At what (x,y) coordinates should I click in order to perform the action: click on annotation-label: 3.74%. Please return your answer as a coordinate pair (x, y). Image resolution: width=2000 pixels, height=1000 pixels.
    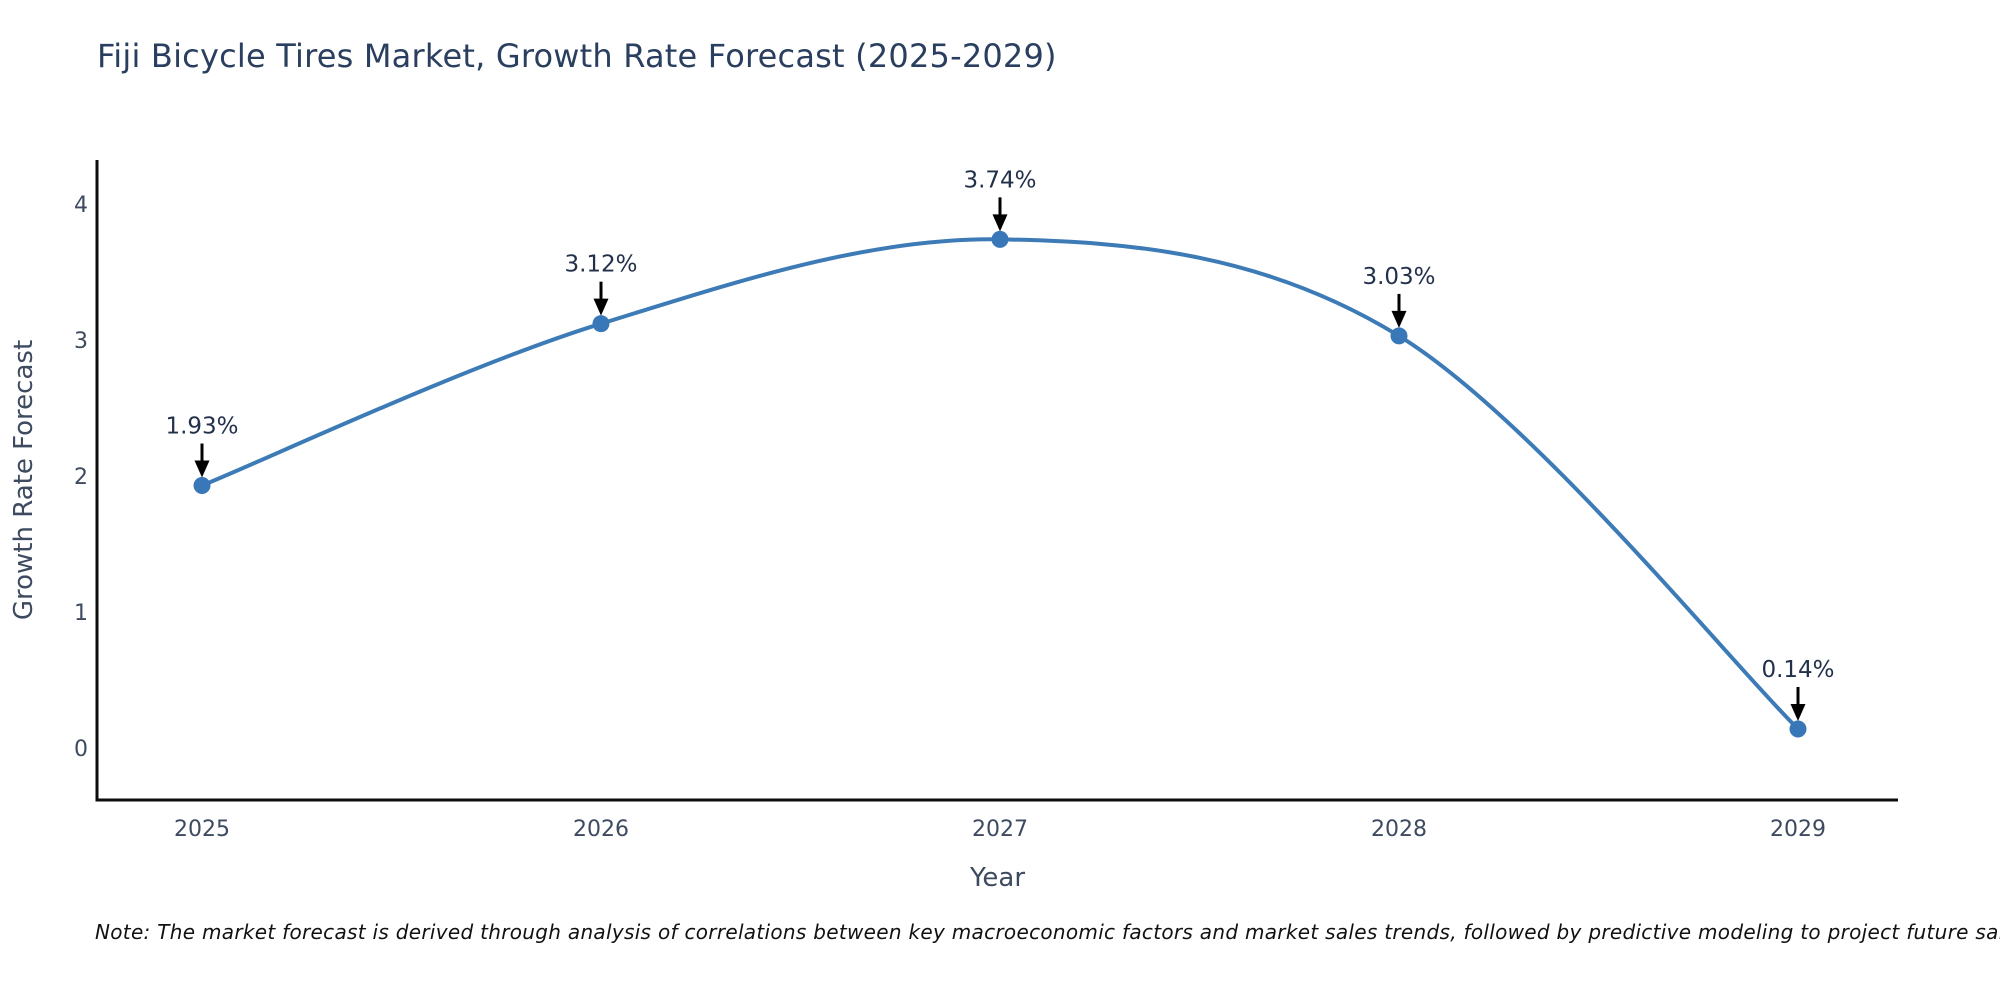
    Looking at the image, I should click on (999, 180).